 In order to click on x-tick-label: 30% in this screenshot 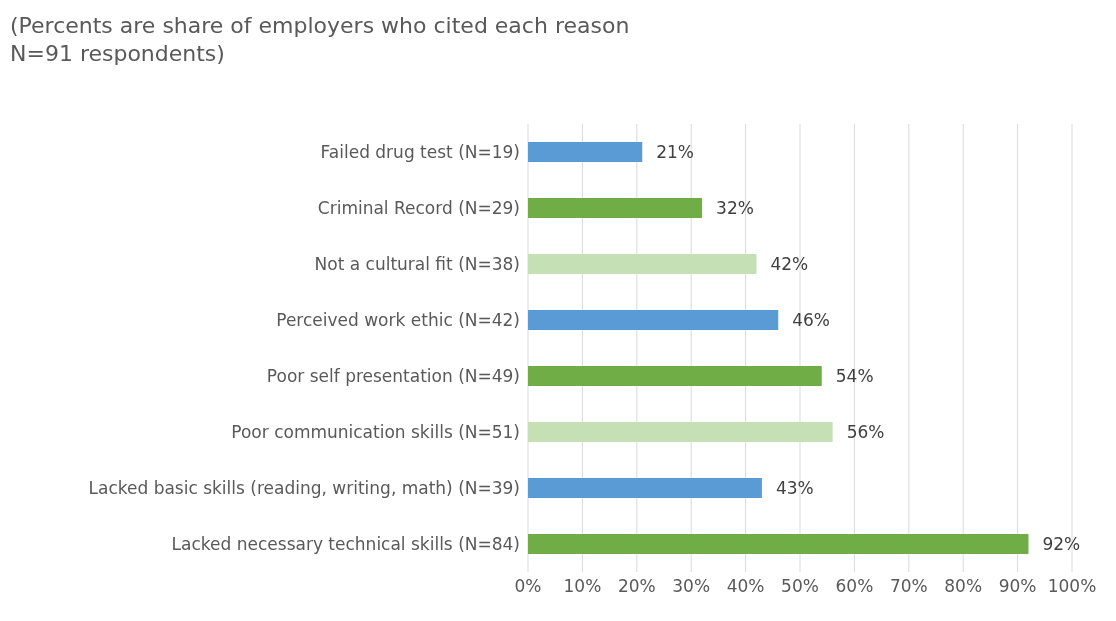, I will do `click(691, 586)`.